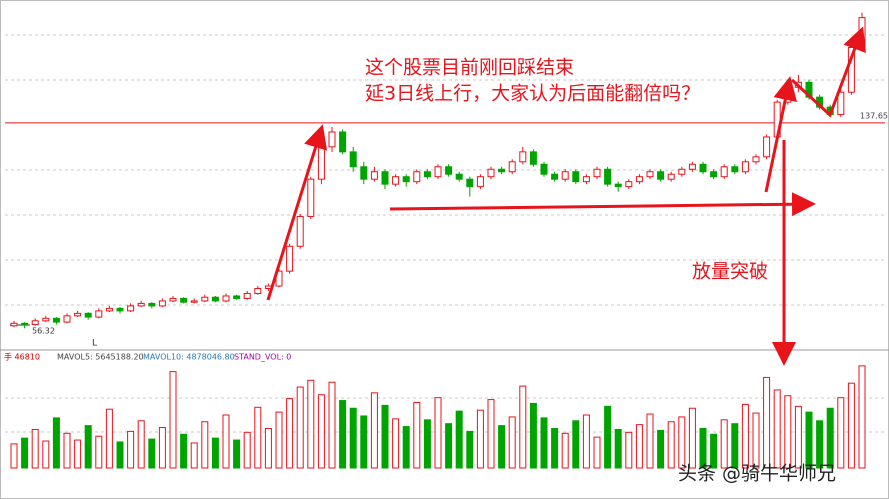 The height and width of the screenshot is (499, 889). Describe the element at coordinates (22, 357) in the screenshot. I see `volume-label: 手 46810` at that location.